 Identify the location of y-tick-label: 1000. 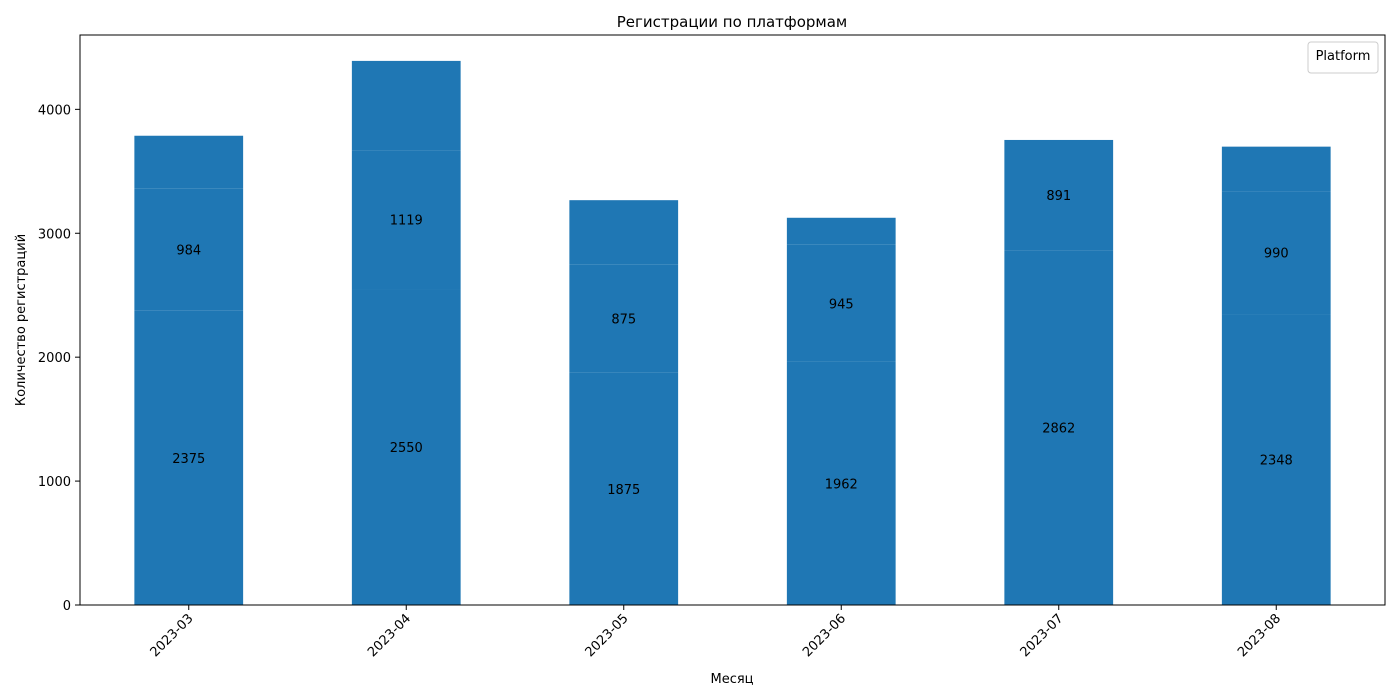
(54, 482).